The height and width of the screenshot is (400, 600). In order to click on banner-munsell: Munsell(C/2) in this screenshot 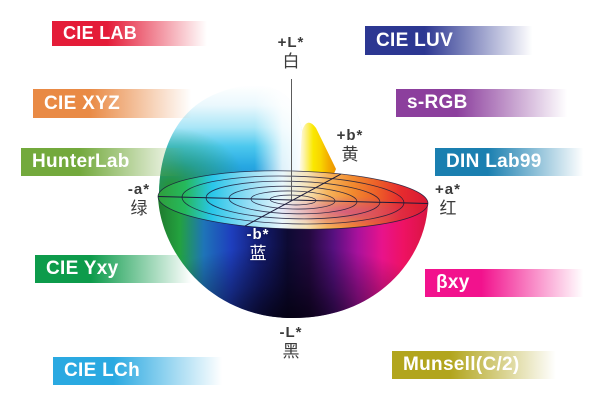, I will do `click(483, 365)`.